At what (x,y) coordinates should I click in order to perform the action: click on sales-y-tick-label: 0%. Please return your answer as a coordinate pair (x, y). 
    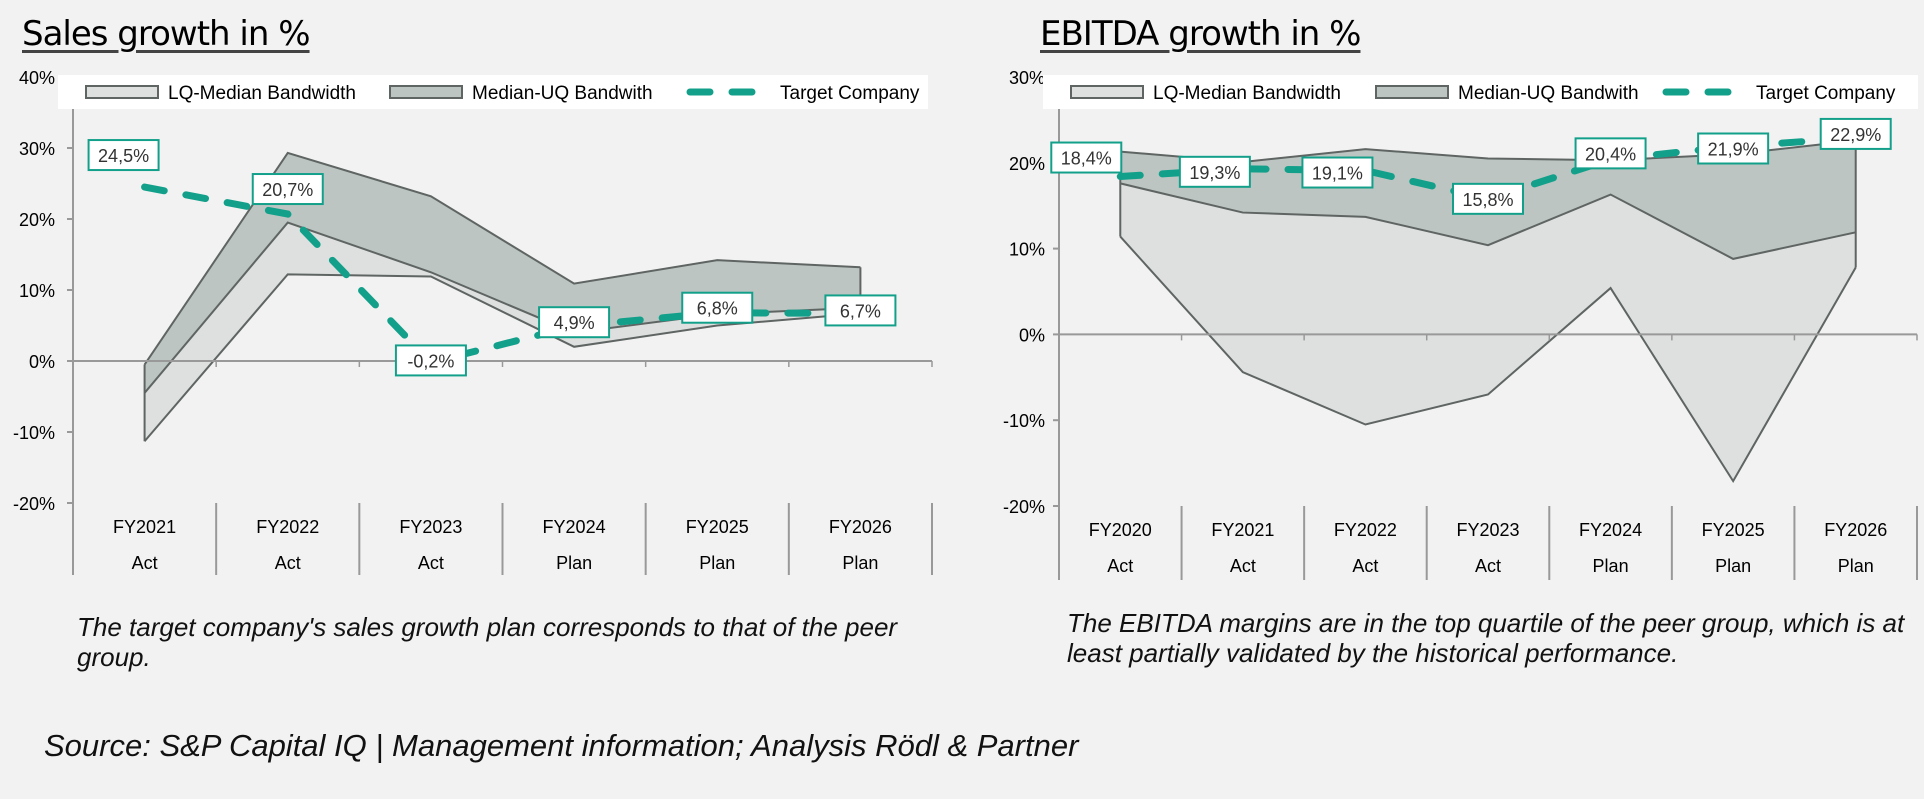
    Looking at the image, I should click on (42, 362).